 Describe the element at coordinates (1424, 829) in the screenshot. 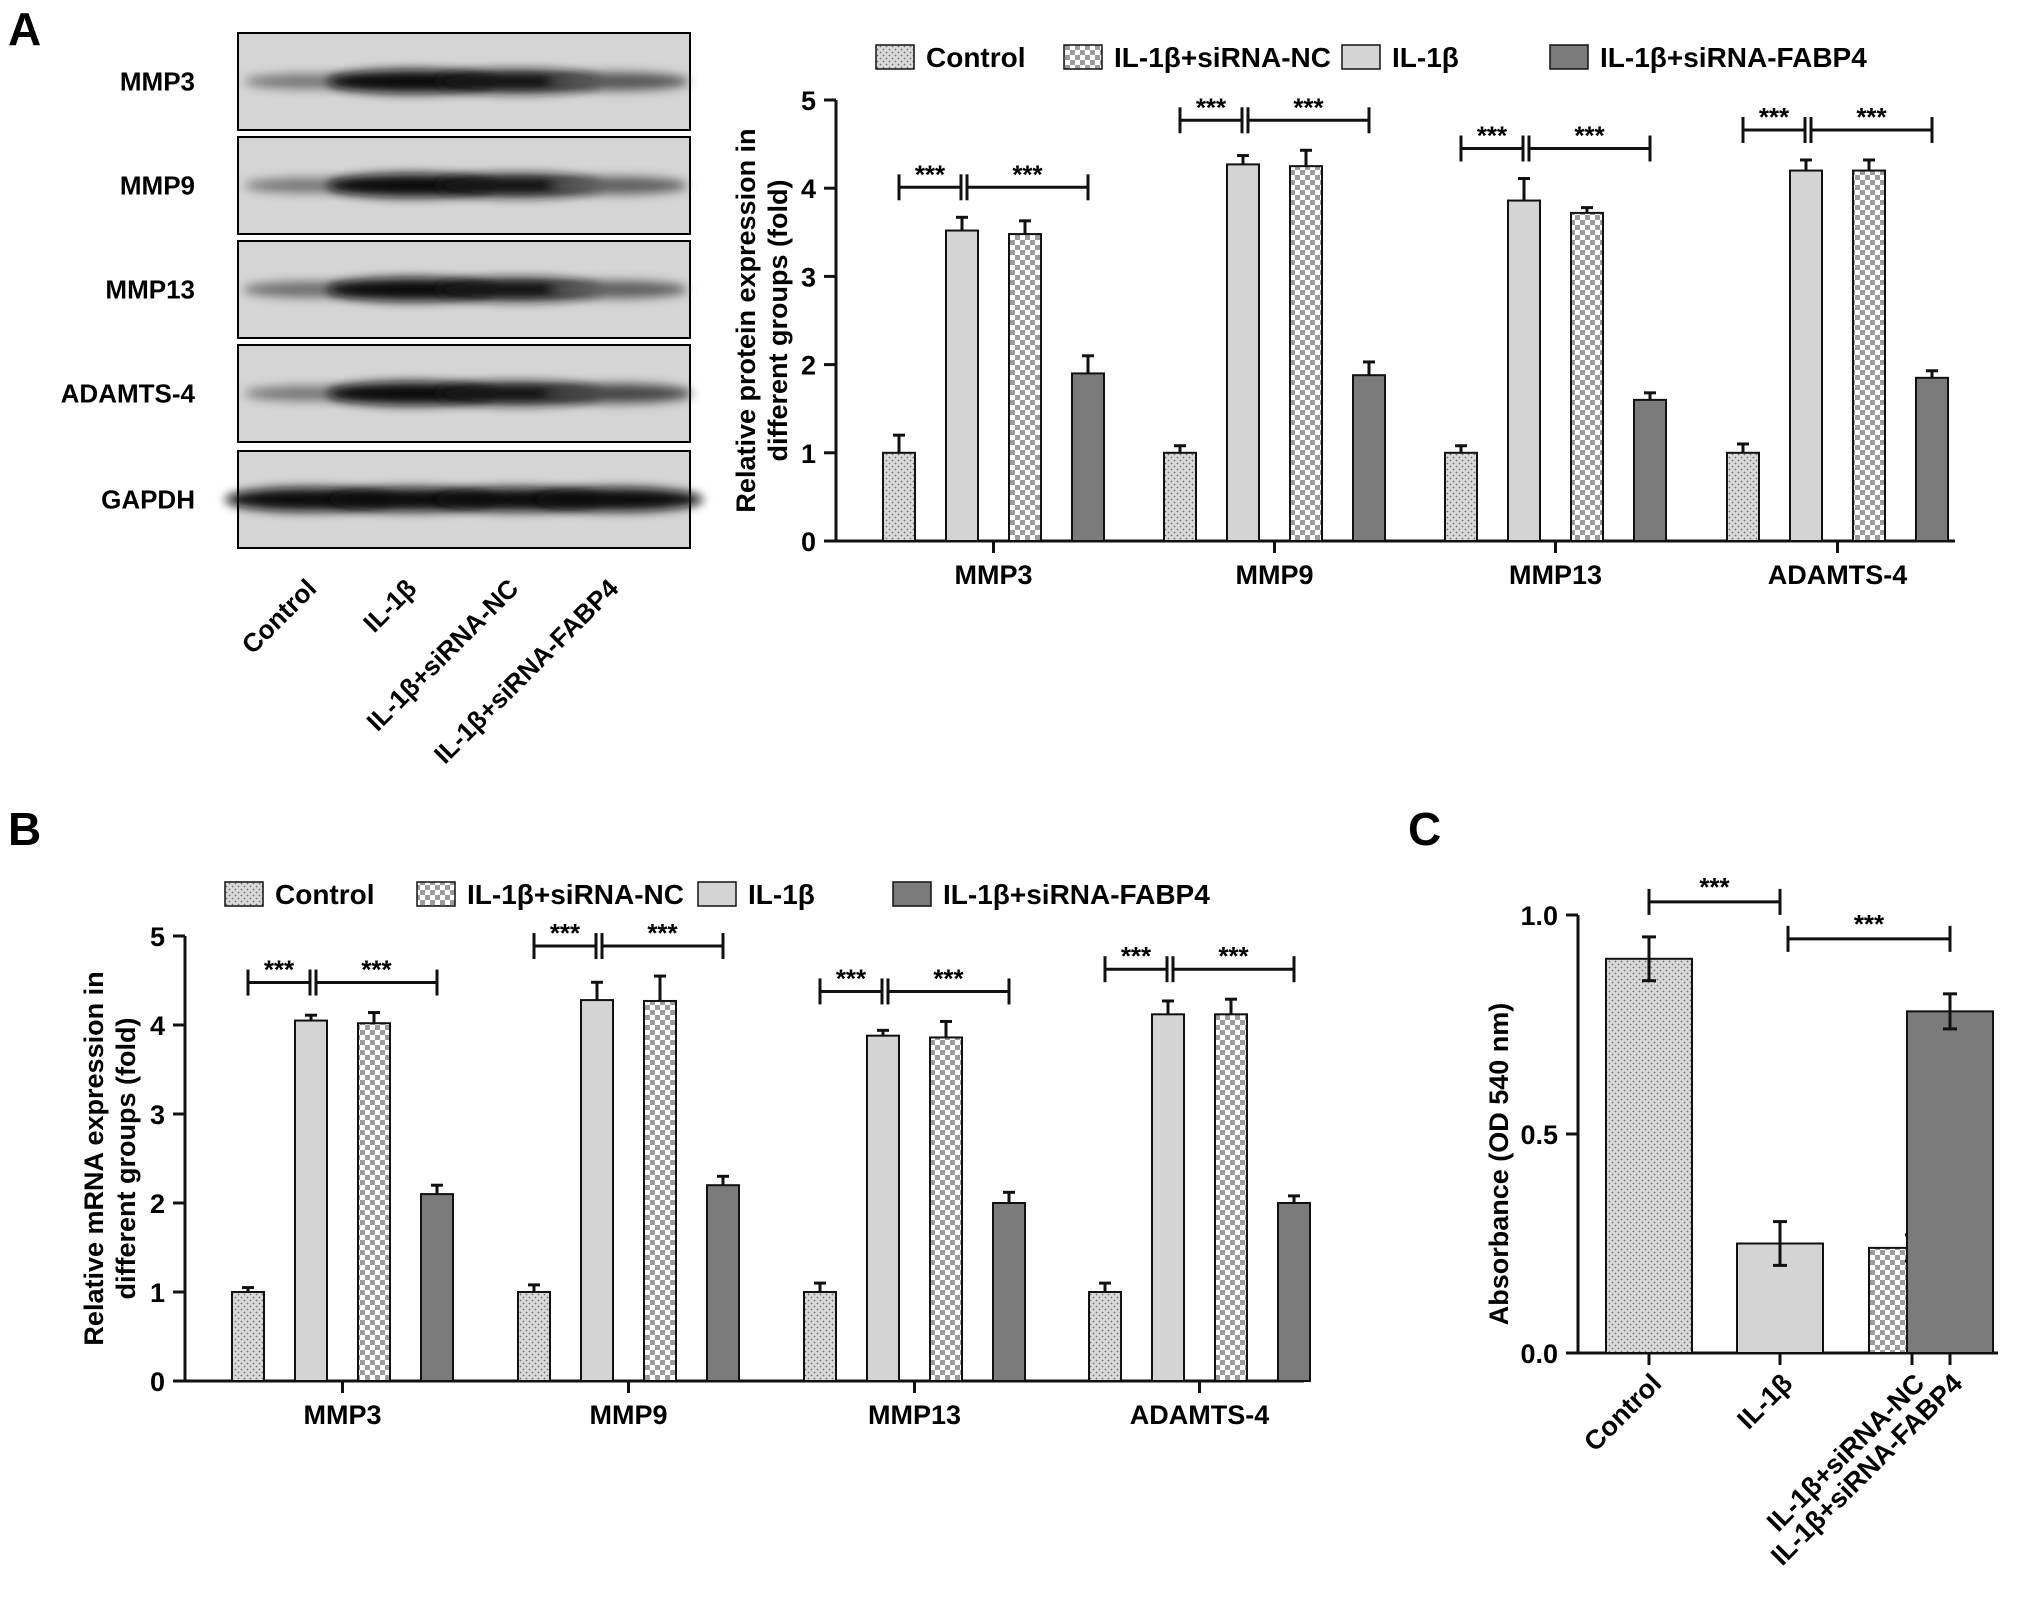

I see `panel-label-c: C` at that location.